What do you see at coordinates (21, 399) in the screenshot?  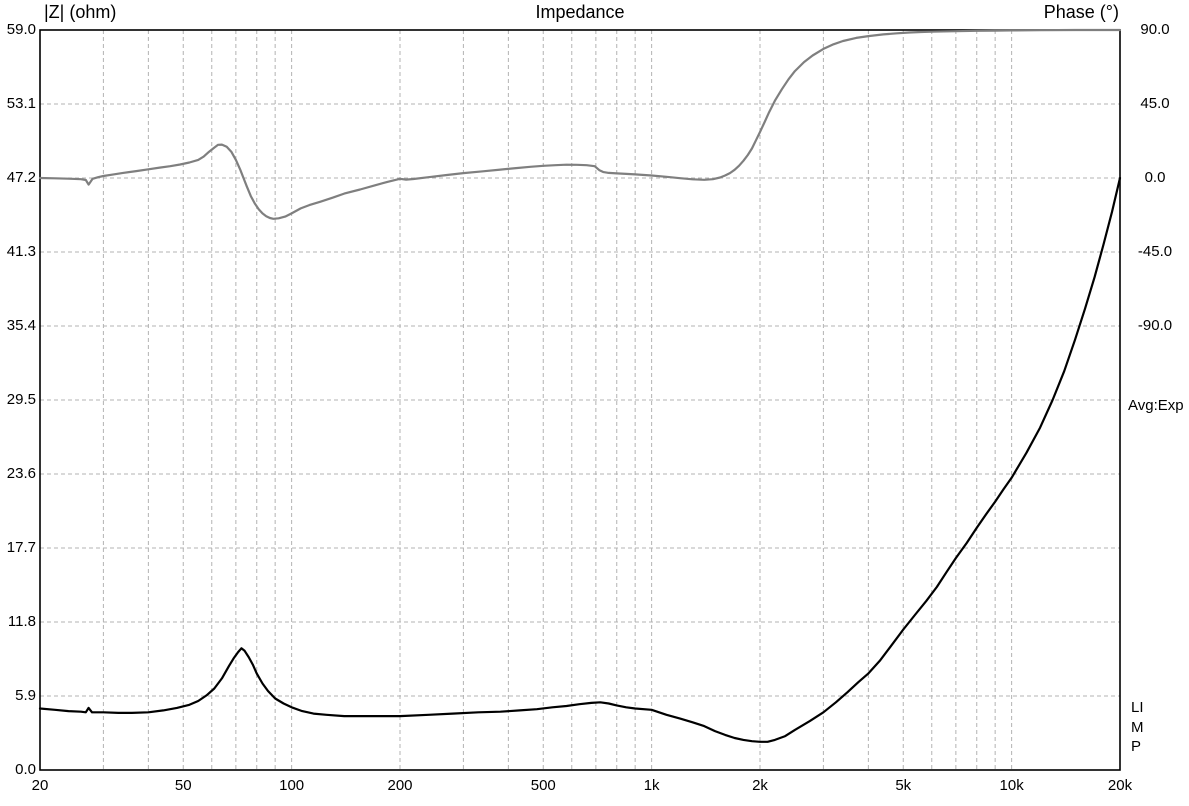 I see `z-tick-label: 29.5` at bounding box center [21, 399].